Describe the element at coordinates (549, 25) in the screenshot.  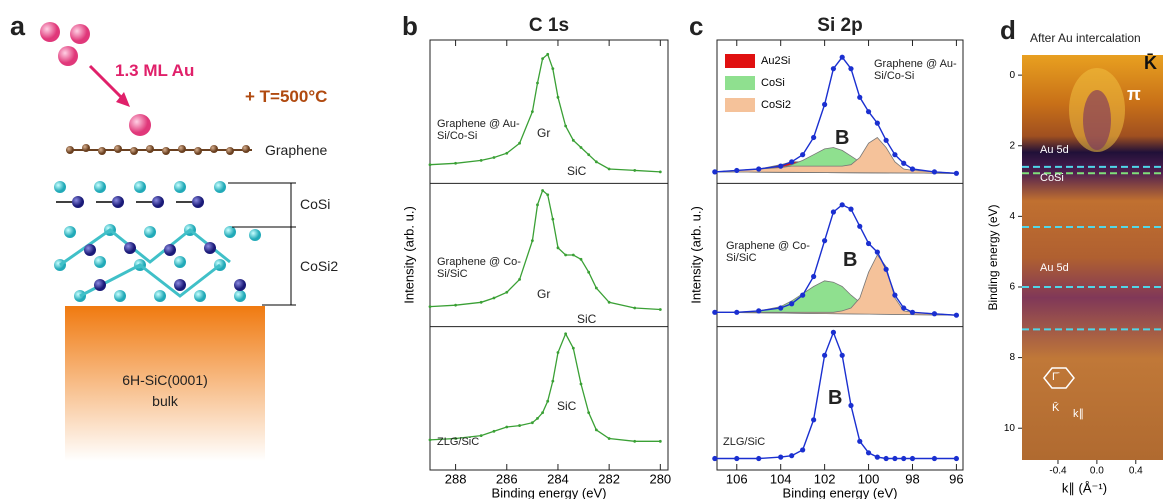
I see `chart-title: C 1s` at that location.